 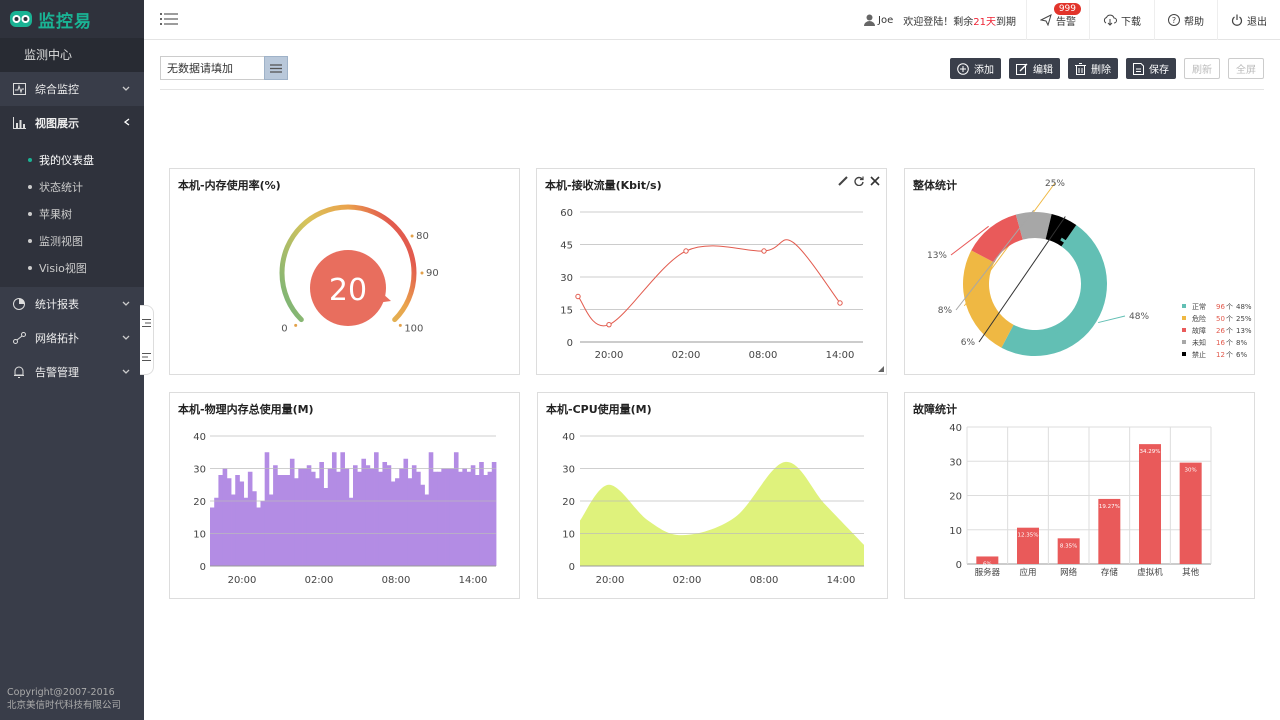 I want to click on sidebar-subitem-apple-tree: 苹果树, so click(x=72, y=213).